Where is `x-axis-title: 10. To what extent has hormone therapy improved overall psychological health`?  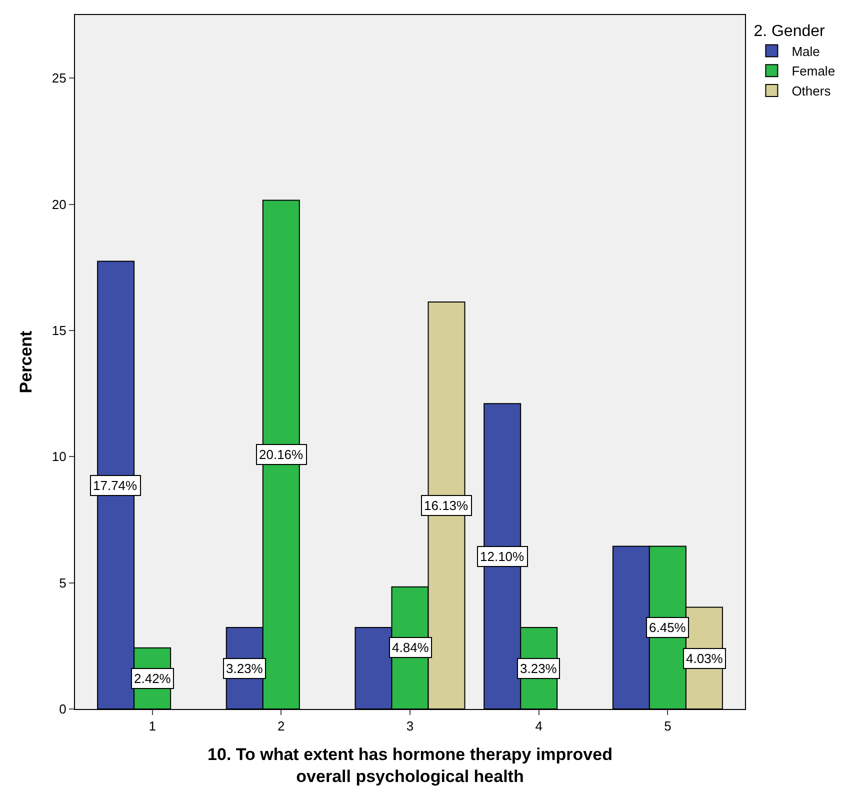
x-axis-title: 10. To what extent has hormone therapy improved overall psychological health is located at coordinates (410, 765).